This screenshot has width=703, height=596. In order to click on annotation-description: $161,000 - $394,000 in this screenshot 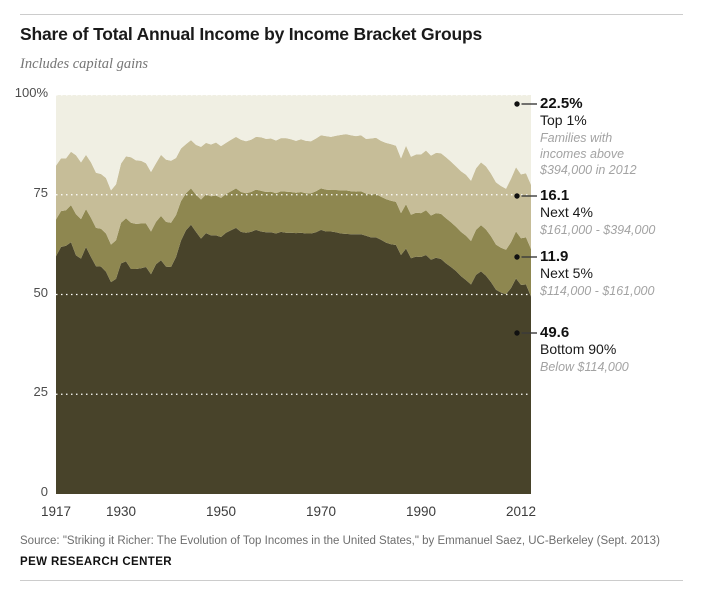, I will do `click(598, 230)`.